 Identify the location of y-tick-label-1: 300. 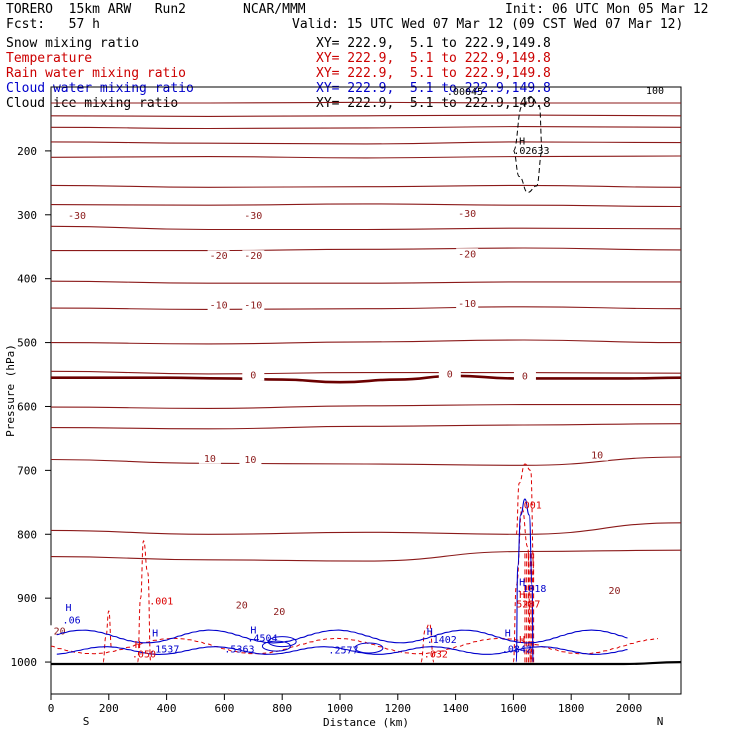
(27, 215).